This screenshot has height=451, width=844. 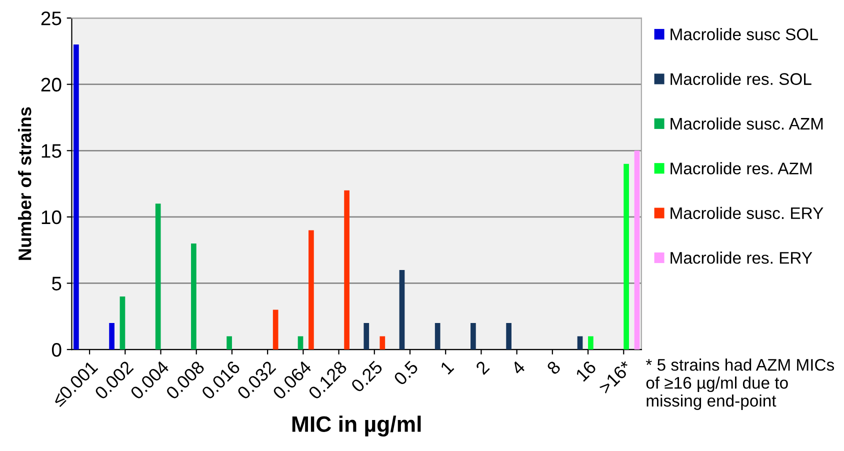 What do you see at coordinates (57, 283) in the screenshot?
I see `y-tick-label: 5` at bounding box center [57, 283].